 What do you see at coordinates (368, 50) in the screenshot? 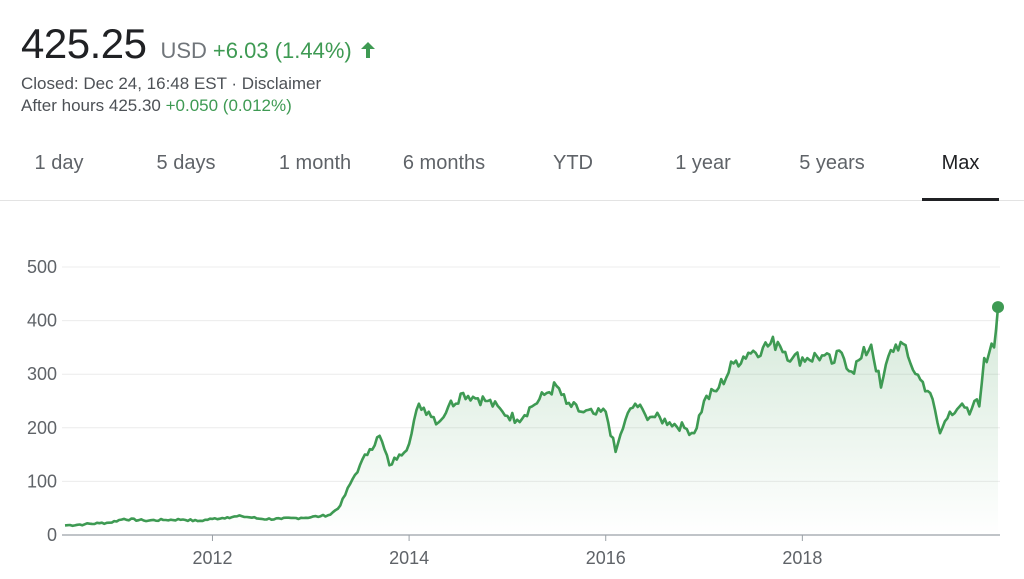
I see `arrow-up-icon` at bounding box center [368, 50].